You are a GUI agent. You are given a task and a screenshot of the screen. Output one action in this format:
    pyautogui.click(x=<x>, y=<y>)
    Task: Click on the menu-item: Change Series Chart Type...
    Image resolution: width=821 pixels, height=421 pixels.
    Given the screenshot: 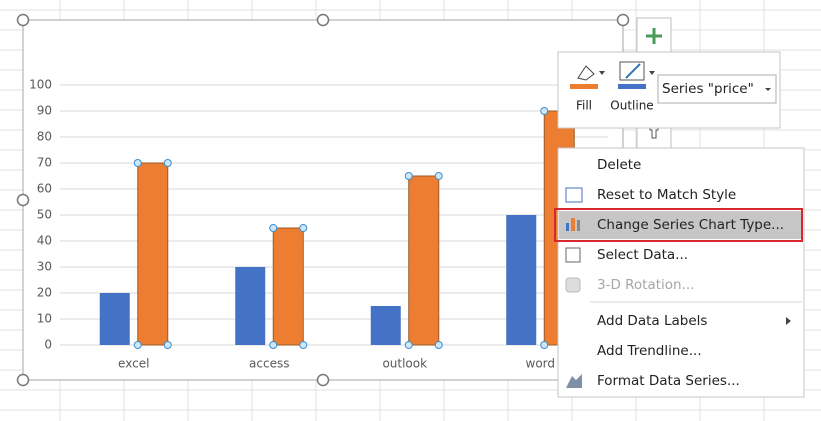 What is the action you would take?
    pyautogui.click(x=690, y=225)
    